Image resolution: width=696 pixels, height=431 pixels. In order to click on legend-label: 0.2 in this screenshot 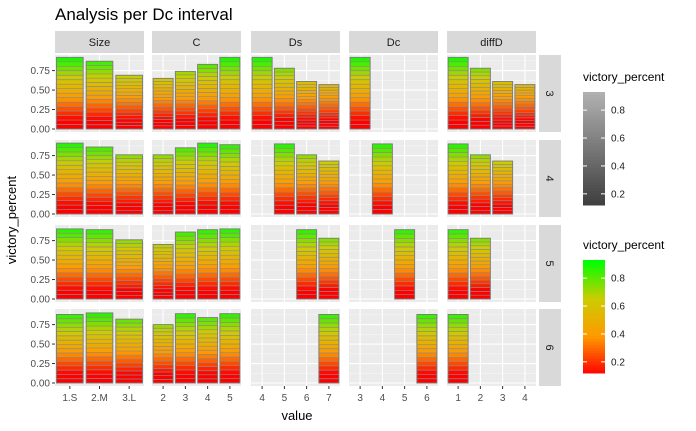, I will do `click(618, 194)`.